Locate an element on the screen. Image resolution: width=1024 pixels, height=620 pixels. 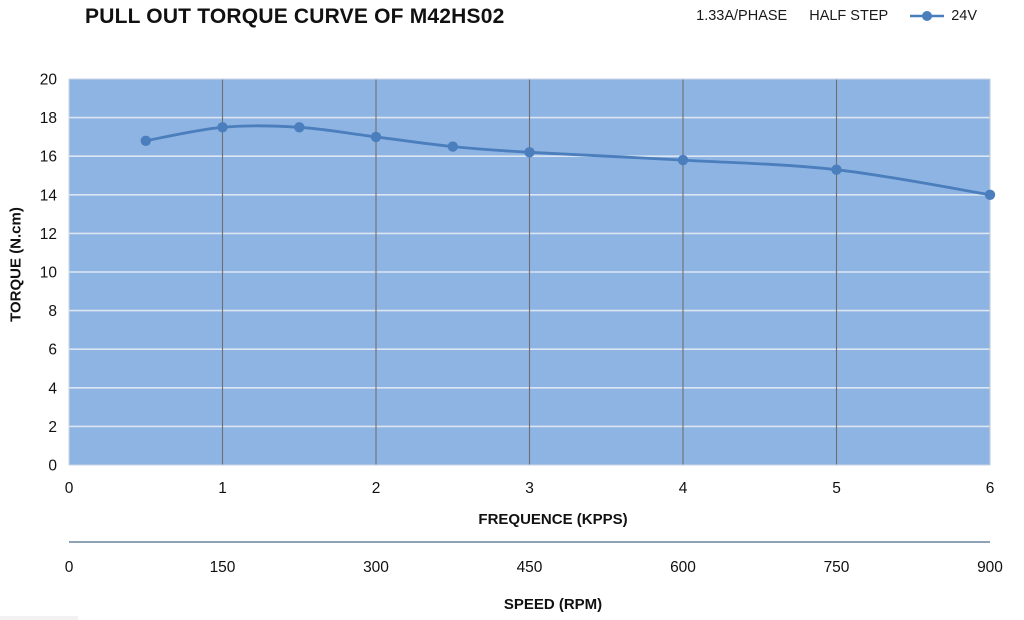
speed-tick-label: 450 is located at coordinates (530, 567).